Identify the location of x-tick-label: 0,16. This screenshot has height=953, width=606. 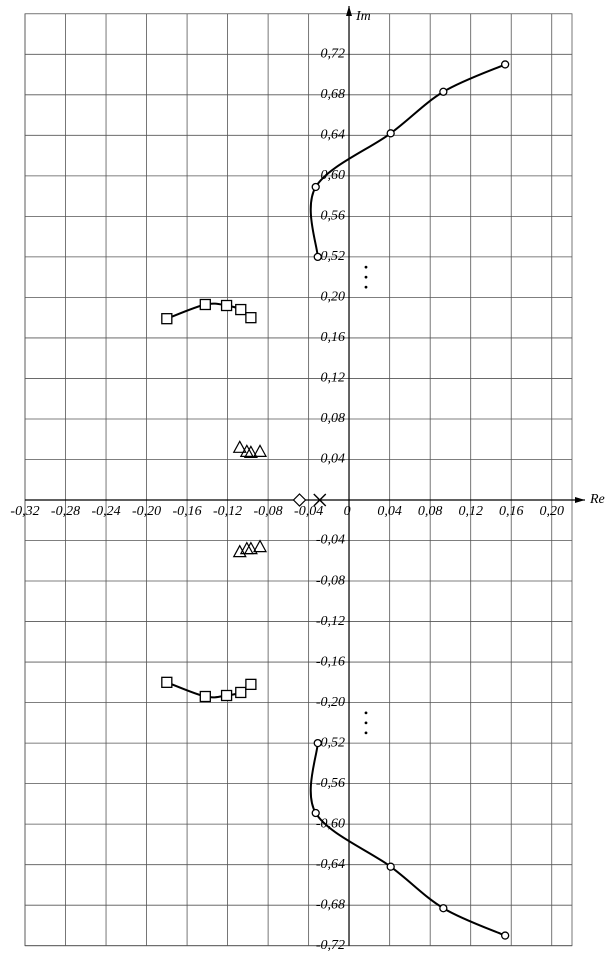
(511, 511).